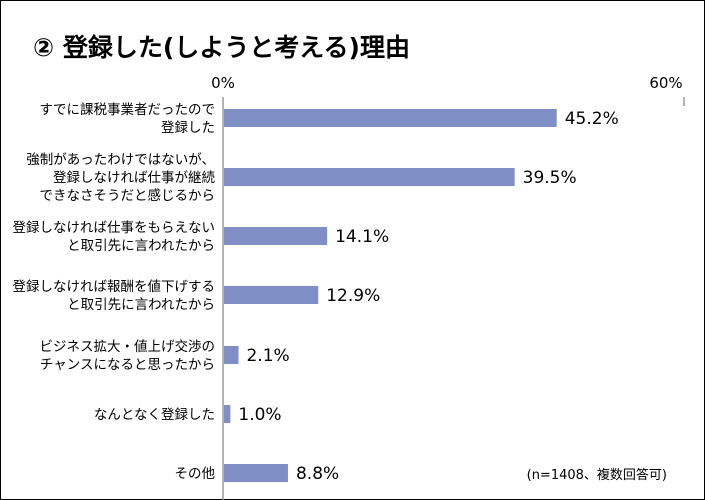 This screenshot has height=500, width=705. Describe the element at coordinates (114, 287) in the screenshot. I see `category-label: 登録しなければ報酬を値下げする` at that location.